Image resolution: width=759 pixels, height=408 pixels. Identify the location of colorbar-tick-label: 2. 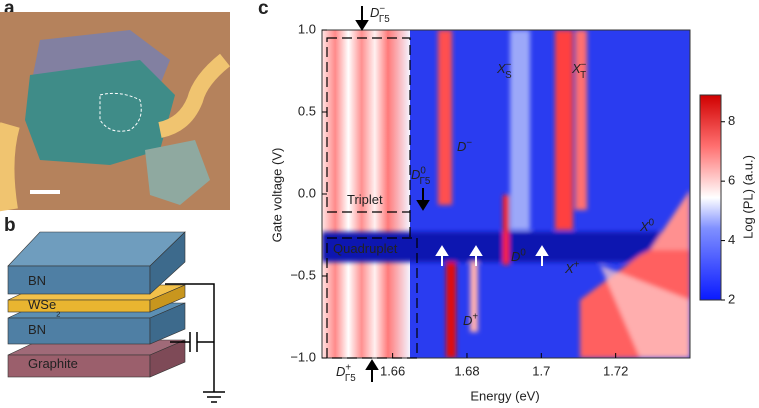
(731, 298).